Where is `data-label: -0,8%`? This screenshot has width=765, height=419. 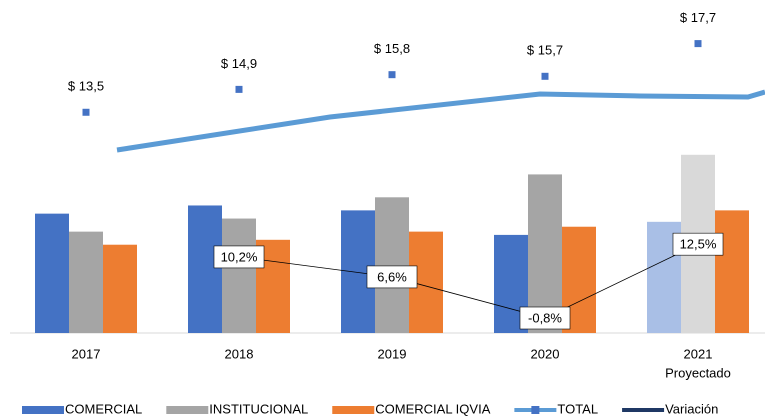 data-label: -0,8% is located at coordinates (545, 317).